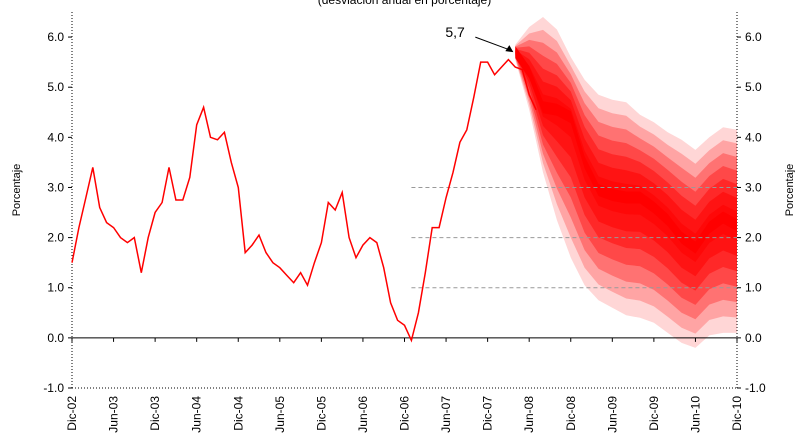 Image resolution: width=795 pixels, height=445 pixels. What do you see at coordinates (17, 190) in the screenshot?
I see `y-axis-label-left: Porcentaje` at bounding box center [17, 190].